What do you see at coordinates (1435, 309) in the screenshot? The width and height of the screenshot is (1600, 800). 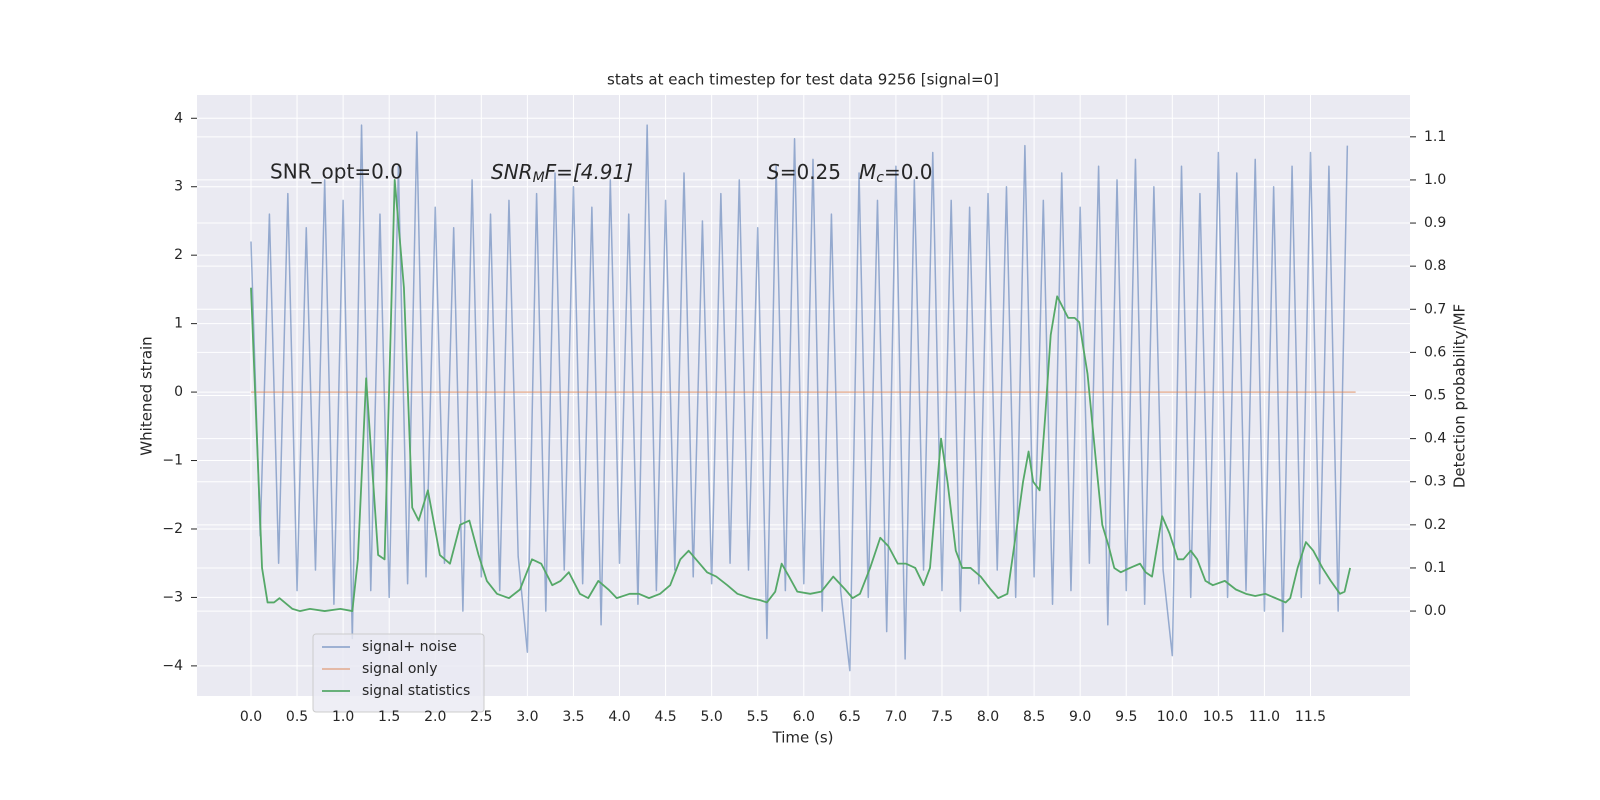 I see `y2-tick-label: 0.7` at bounding box center [1435, 309].